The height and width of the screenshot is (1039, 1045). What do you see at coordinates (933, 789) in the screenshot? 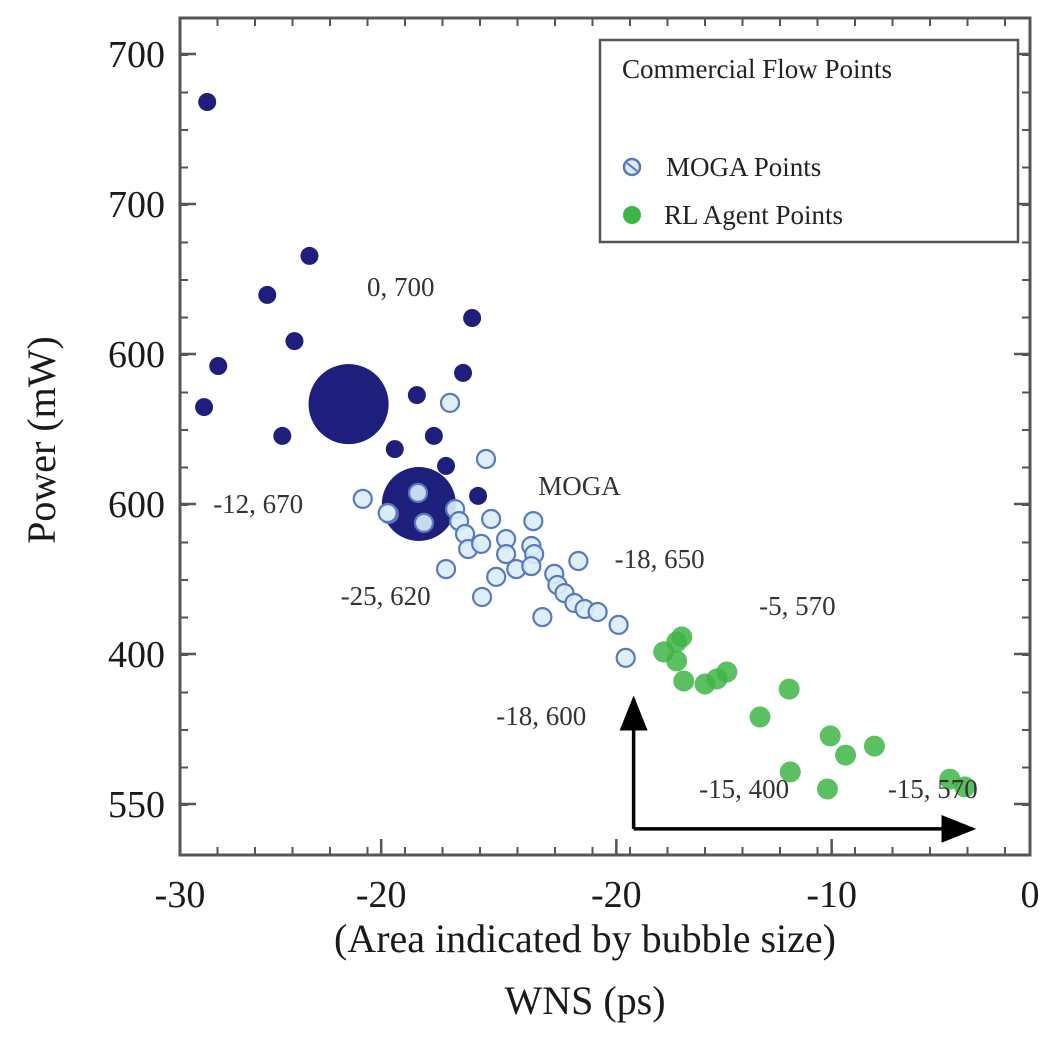
I see `annotation-label: -15, 570` at bounding box center [933, 789].